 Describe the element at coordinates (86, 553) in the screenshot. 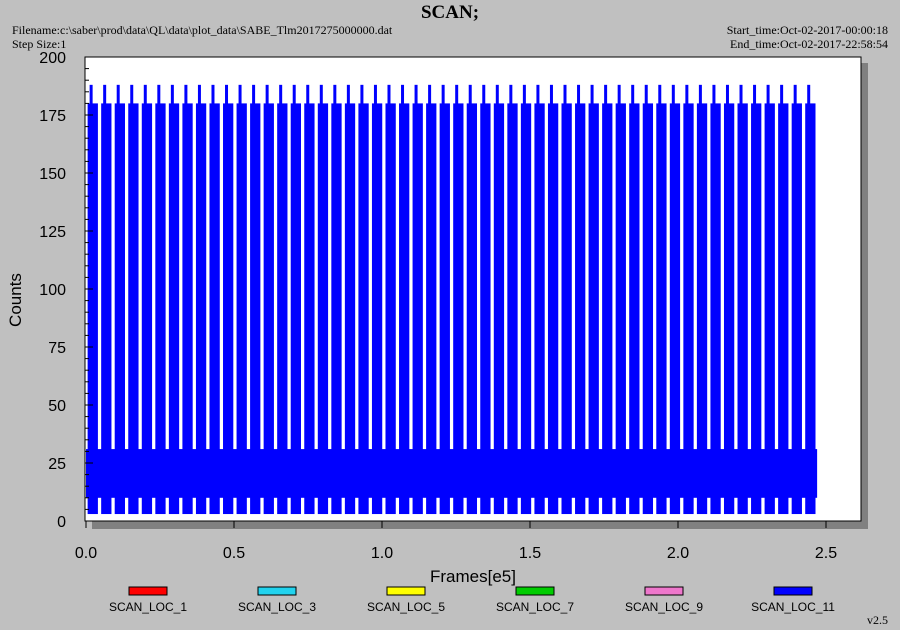

I see `x-tick-label: 0.0` at that location.